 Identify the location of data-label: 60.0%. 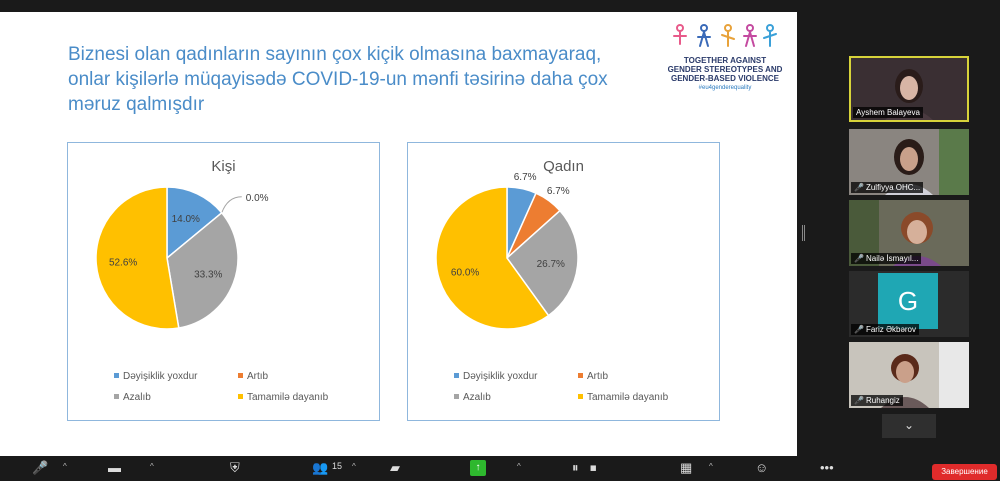
(465, 273).